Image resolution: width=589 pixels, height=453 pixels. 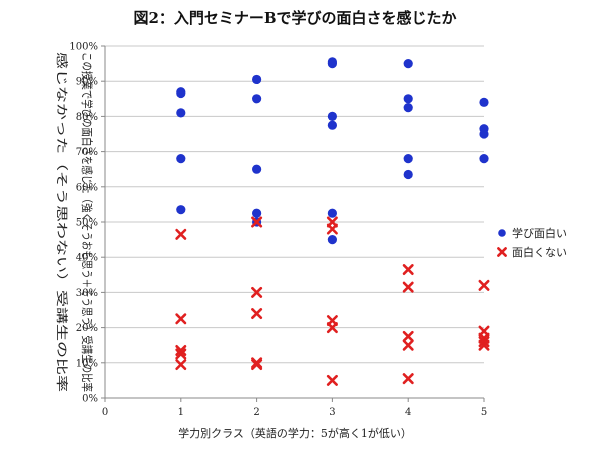 What do you see at coordinates (105, 412) in the screenshot?
I see `x-tick-label: 0` at bounding box center [105, 412].